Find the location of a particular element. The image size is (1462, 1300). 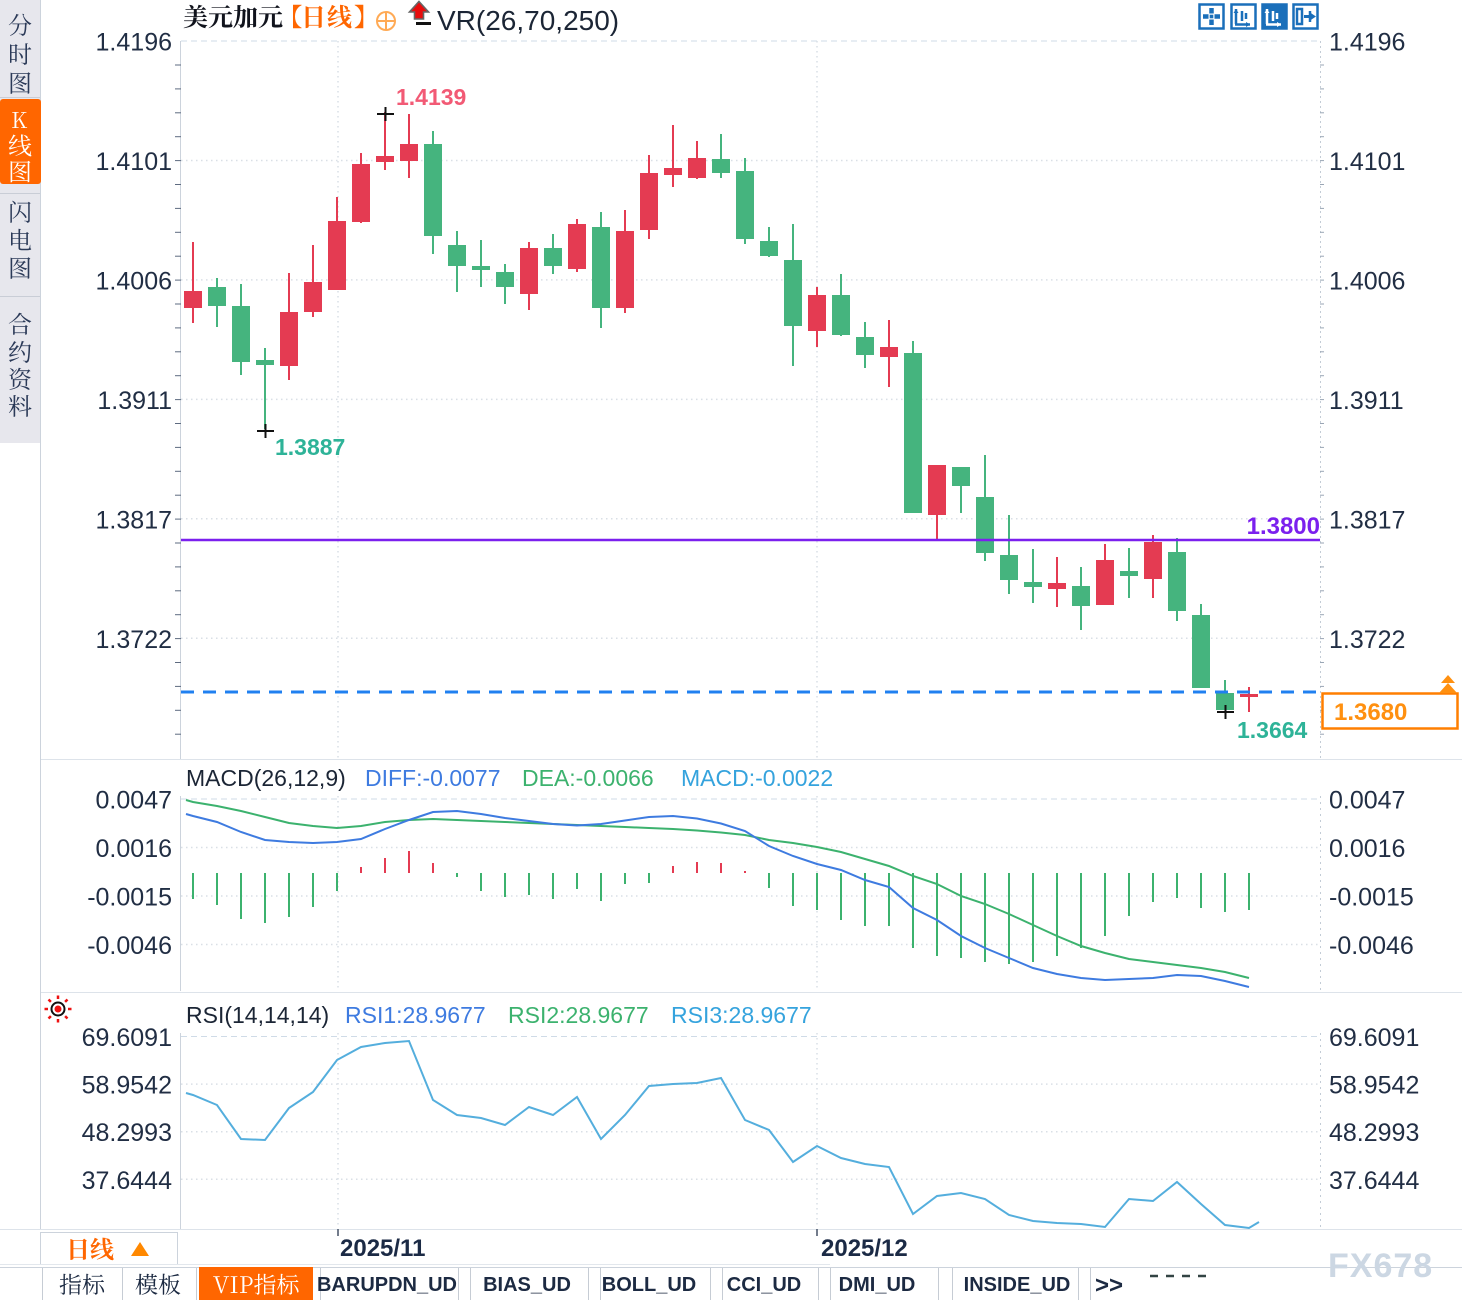

svg-text: DEA:-0.0066 is located at coordinates (588, 778).